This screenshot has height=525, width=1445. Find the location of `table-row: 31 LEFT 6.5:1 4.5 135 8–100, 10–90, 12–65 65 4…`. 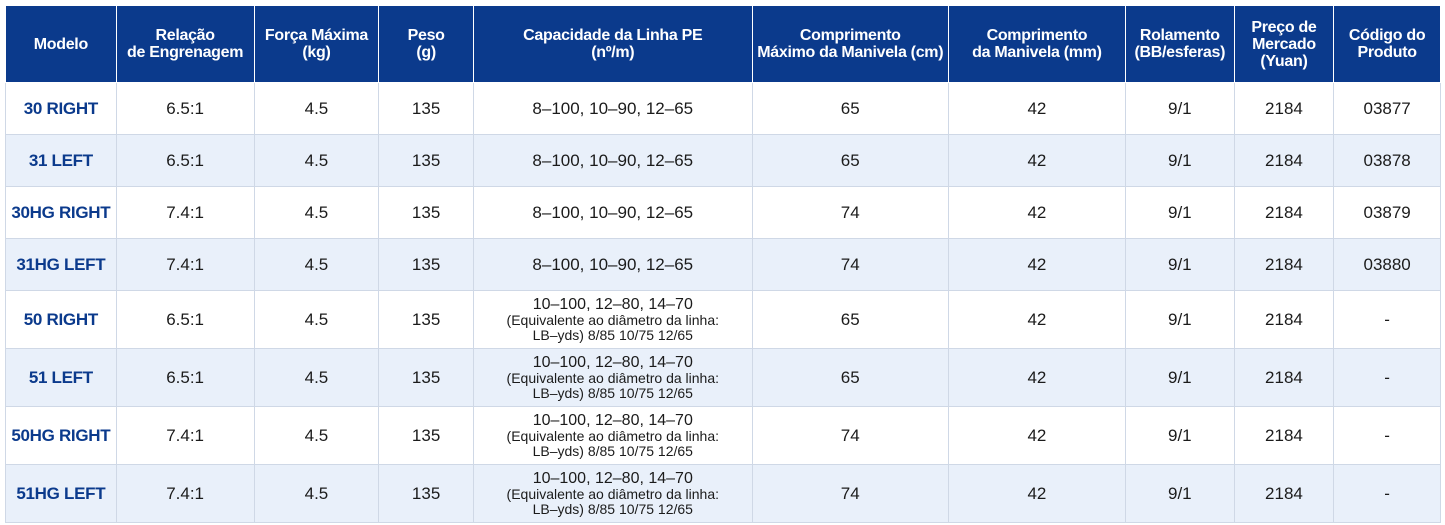

table-row: 31 LEFT 6.5:1 4.5 135 8–100, 10–90, 12–65 65 4… is located at coordinates (723, 160).